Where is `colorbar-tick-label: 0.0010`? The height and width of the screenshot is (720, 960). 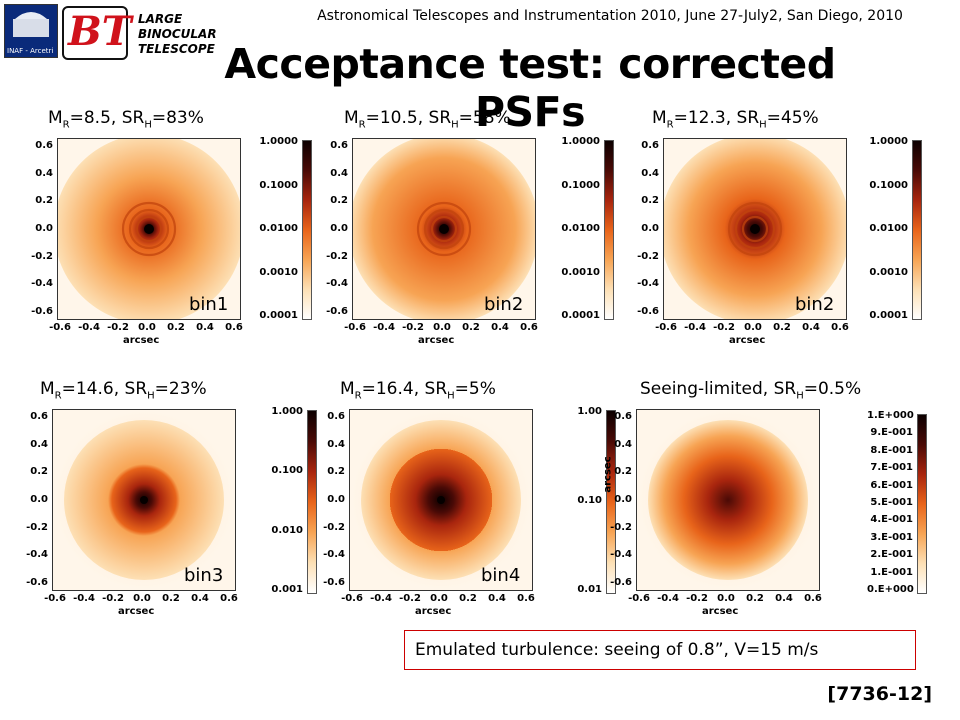 colorbar-tick-label: 0.0010 is located at coordinates (580, 272).